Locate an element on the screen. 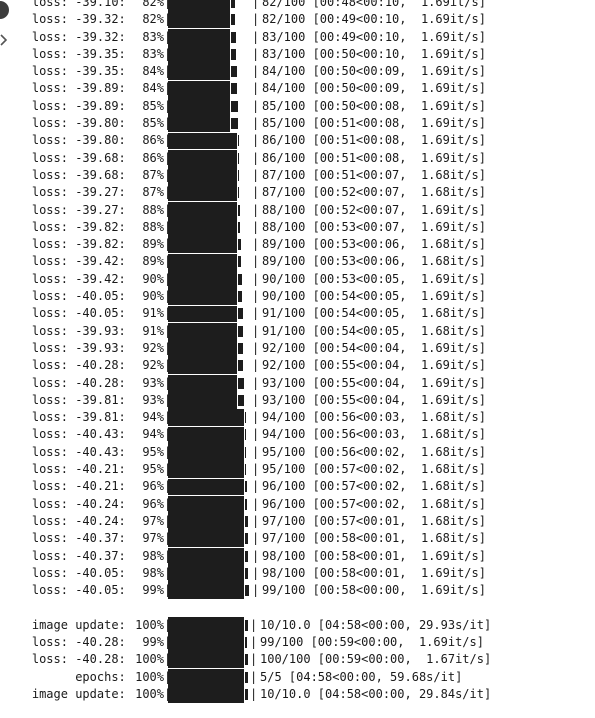  progress-stats: 10/10.0 [04:58<00:00, 29.84s/it] is located at coordinates (376, 693).